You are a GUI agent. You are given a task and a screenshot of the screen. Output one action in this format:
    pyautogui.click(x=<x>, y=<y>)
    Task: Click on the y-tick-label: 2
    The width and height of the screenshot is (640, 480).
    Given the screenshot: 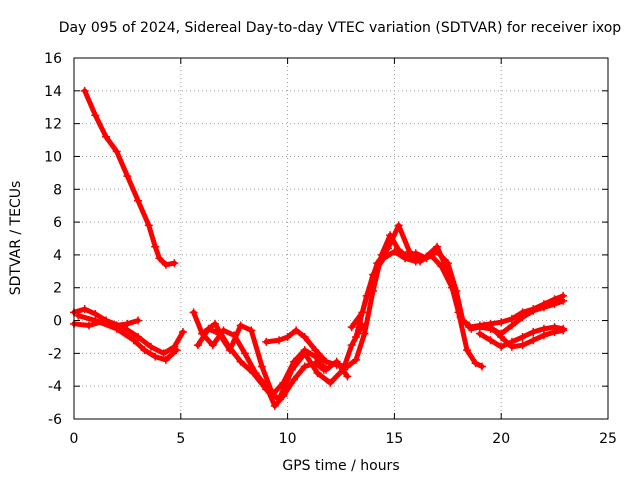 What is the action you would take?
    pyautogui.click(x=57, y=289)
    